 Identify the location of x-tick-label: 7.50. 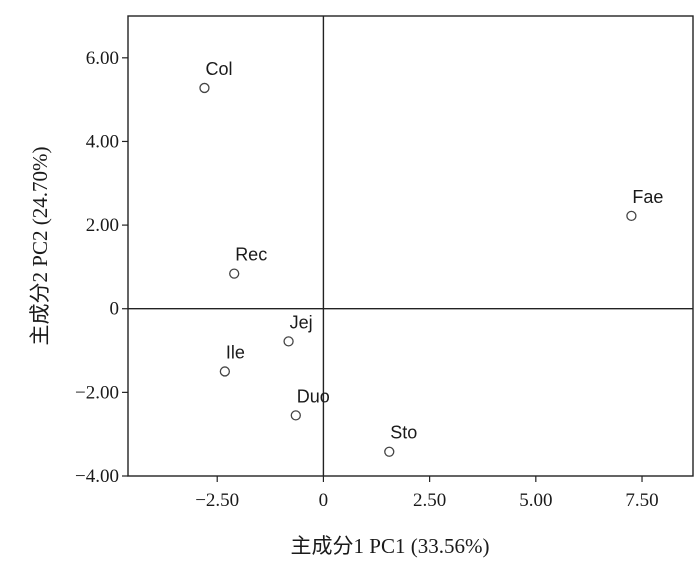
(641, 500).